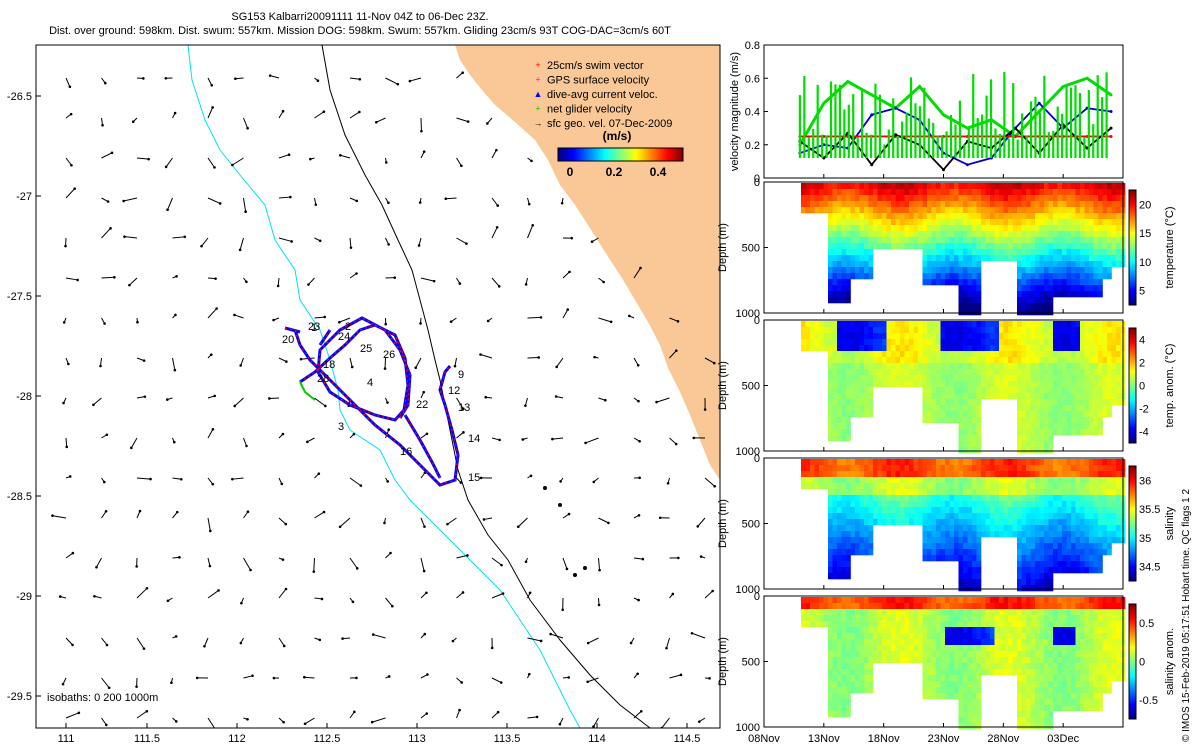 The height and width of the screenshot is (750, 1200). What do you see at coordinates (748, 590) in the screenshot?
I see `heatmap-y-tick-label: 1000` at bounding box center [748, 590].